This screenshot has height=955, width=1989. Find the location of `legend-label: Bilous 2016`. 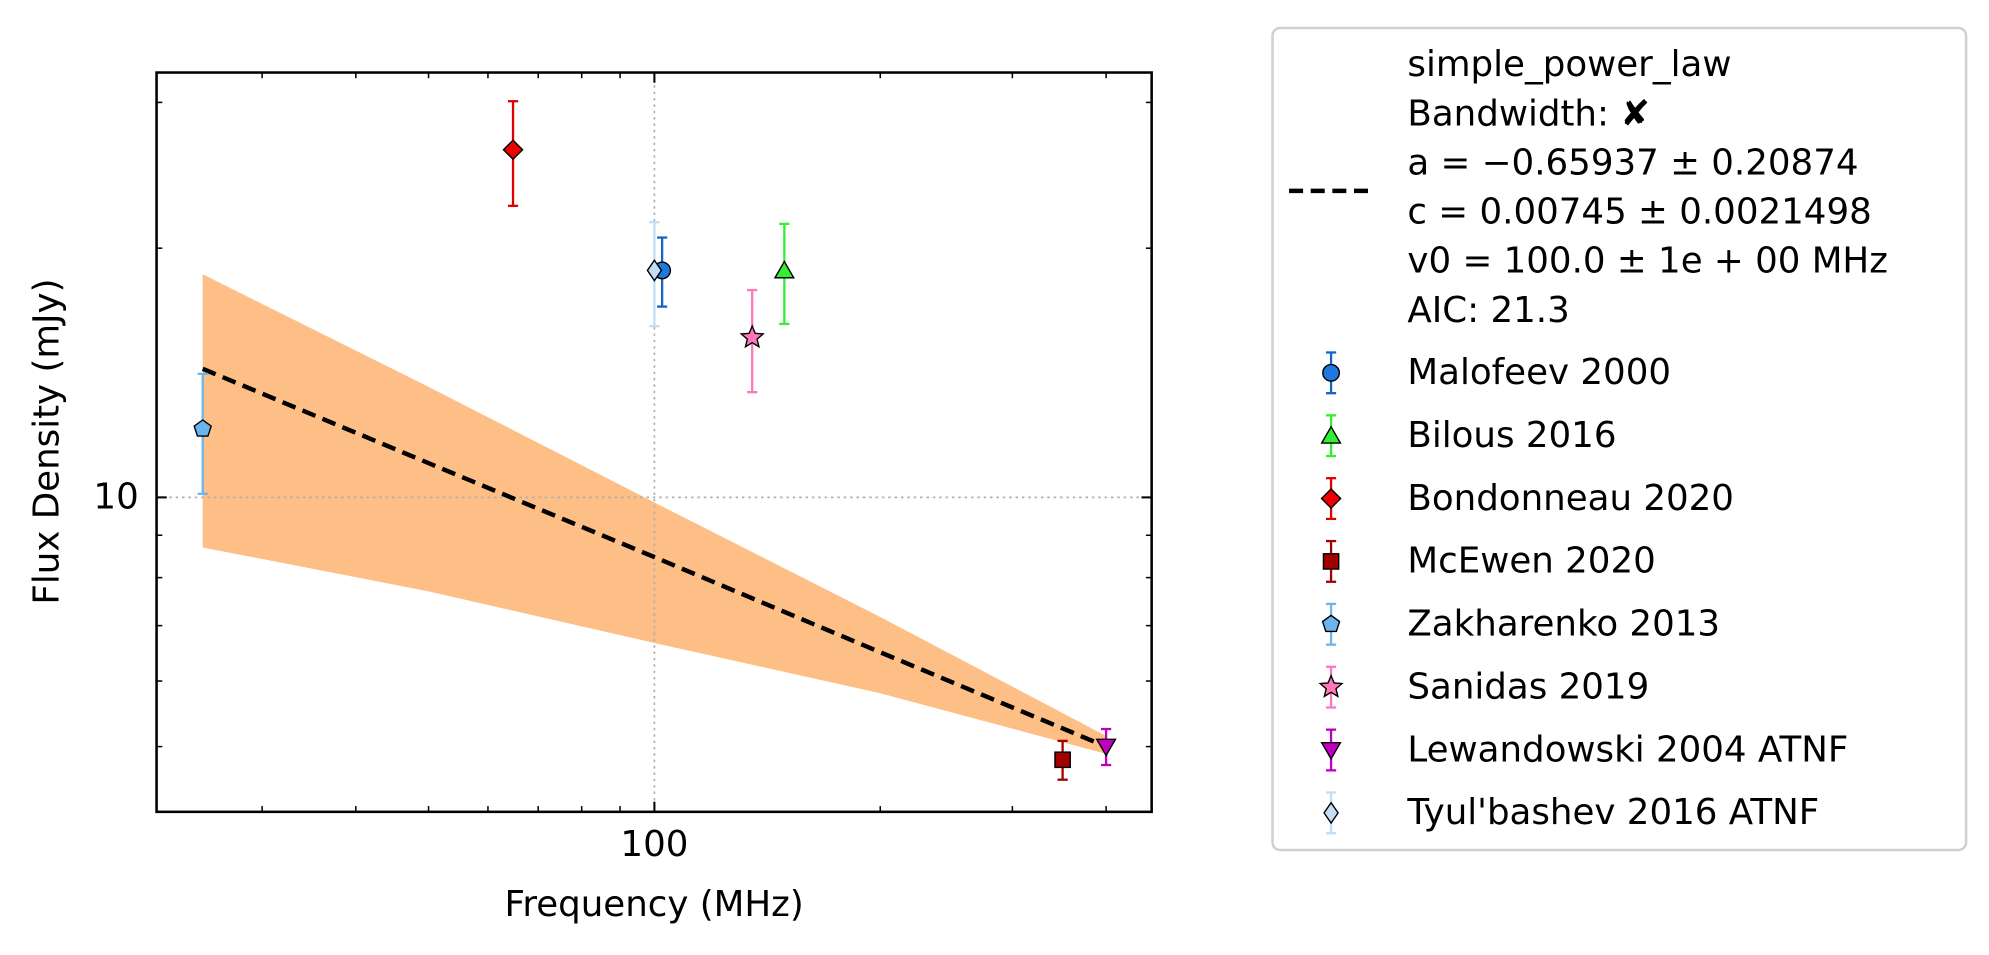

legend-label: Bilous 2016 is located at coordinates (1511, 435).